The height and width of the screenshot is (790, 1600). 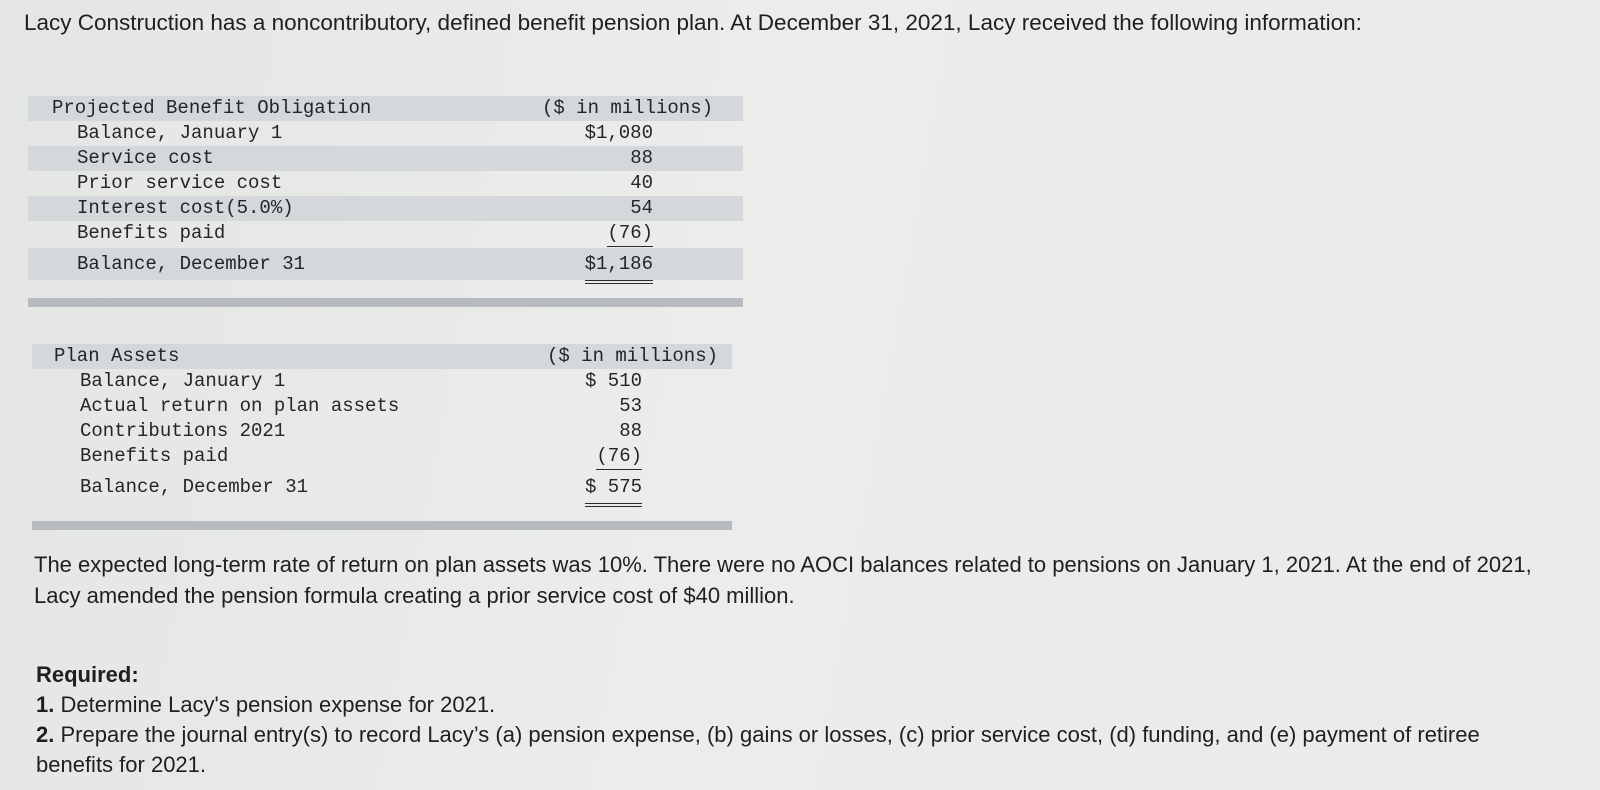 What do you see at coordinates (145, 158) in the screenshot?
I see `row-label: Service cost` at bounding box center [145, 158].